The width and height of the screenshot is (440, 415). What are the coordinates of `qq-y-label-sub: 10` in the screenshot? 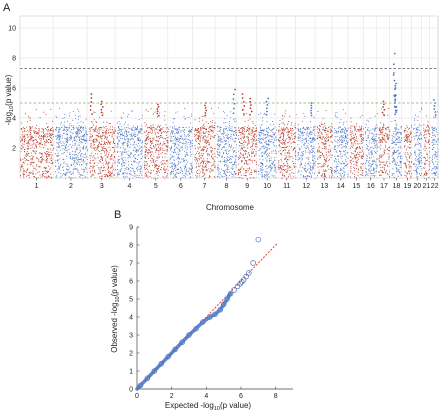 It's located at (118, 299).